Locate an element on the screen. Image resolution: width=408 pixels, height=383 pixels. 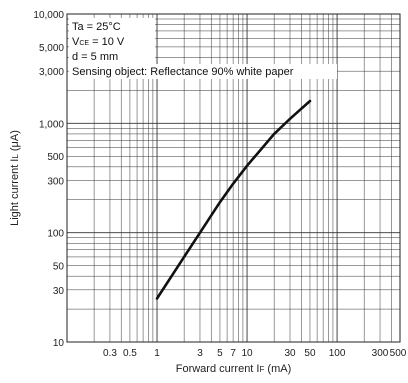
y-tick-label: 3,000 is located at coordinates (51, 72).